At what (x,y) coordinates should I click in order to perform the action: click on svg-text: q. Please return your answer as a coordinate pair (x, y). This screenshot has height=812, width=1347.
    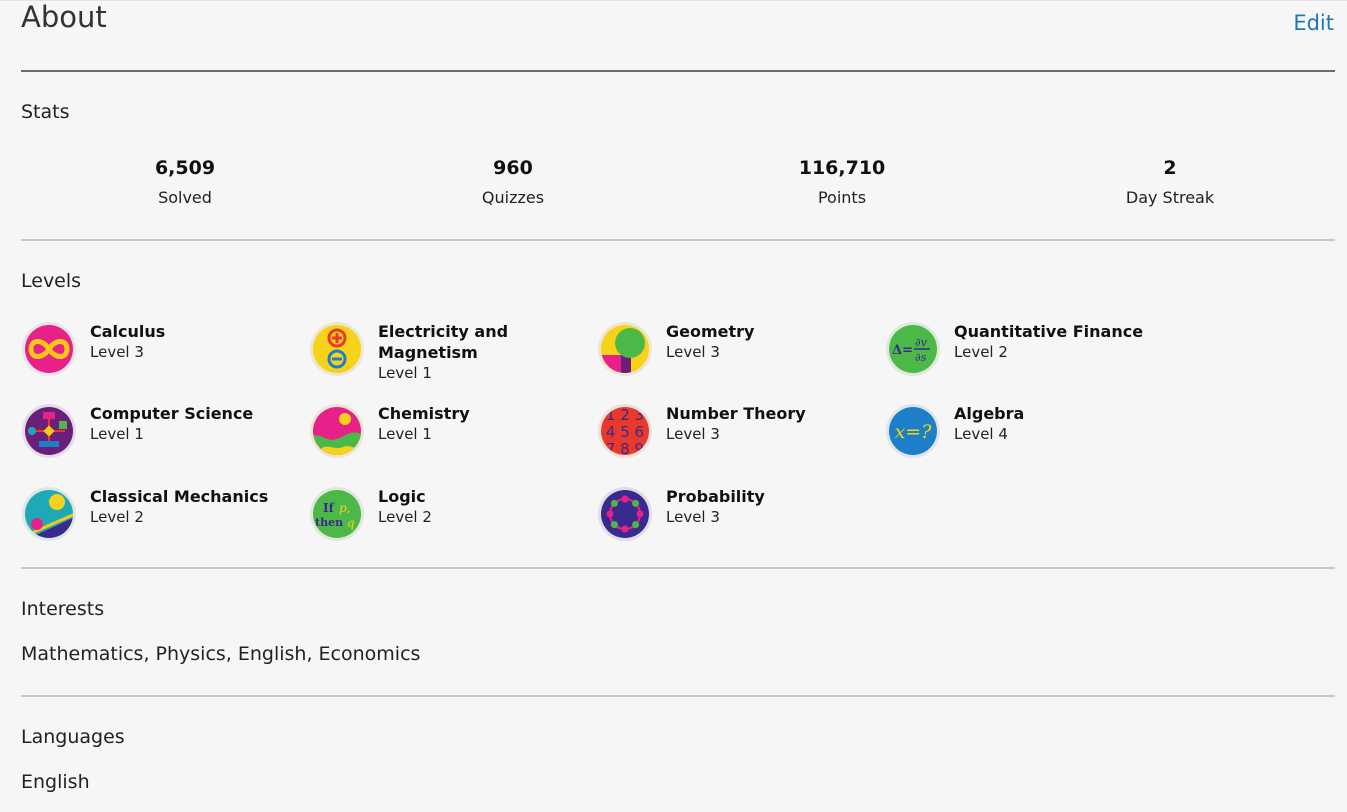
    Looking at the image, I should click on (351, 523).